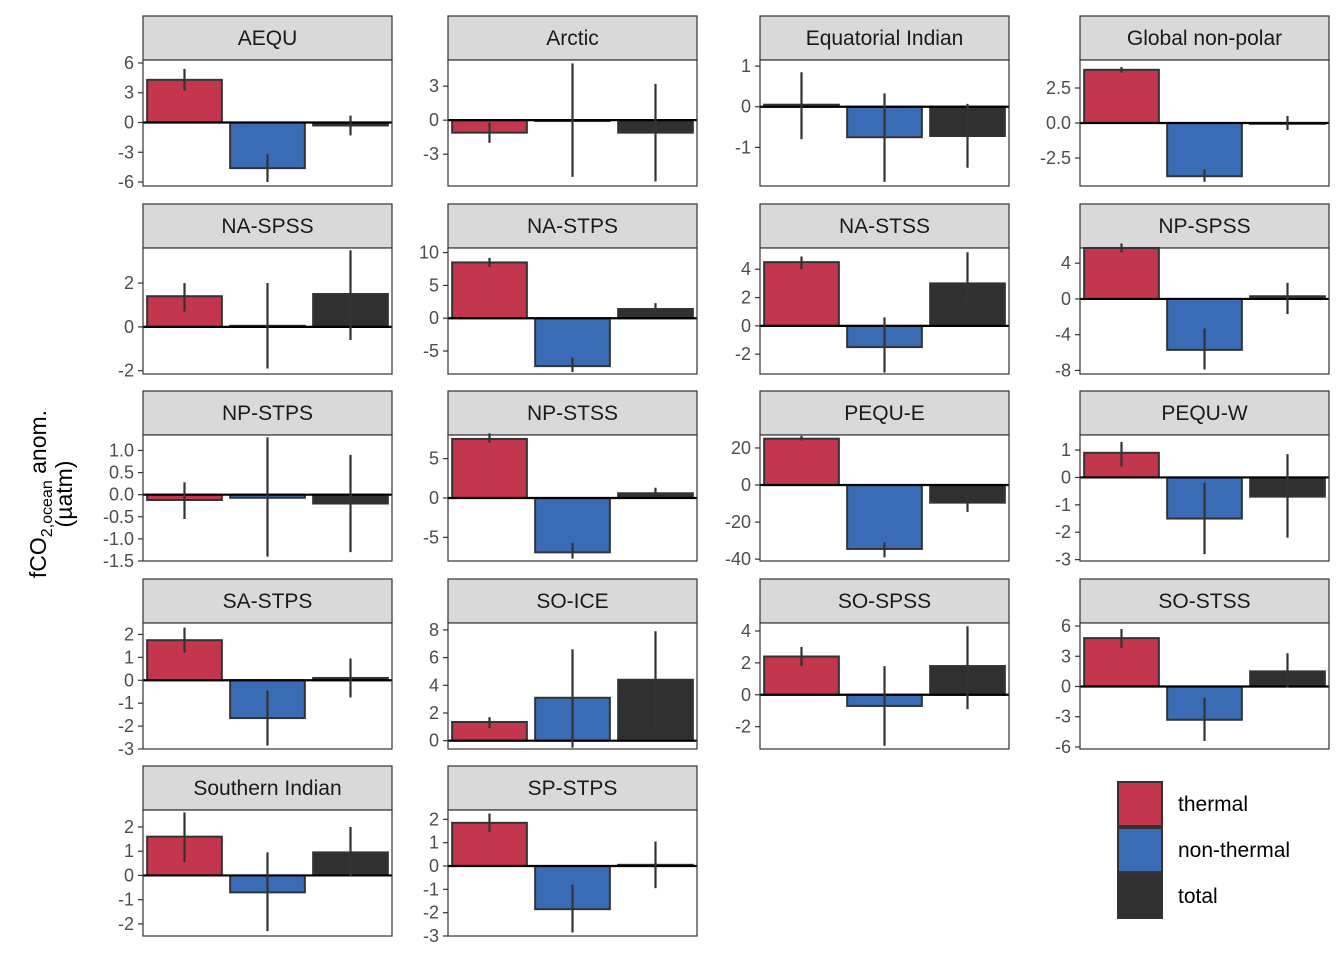 Image resolution: width=1344 pixels, height=960 pixels. I want to click on facet-title: PEQU-E, so click(884, 413).